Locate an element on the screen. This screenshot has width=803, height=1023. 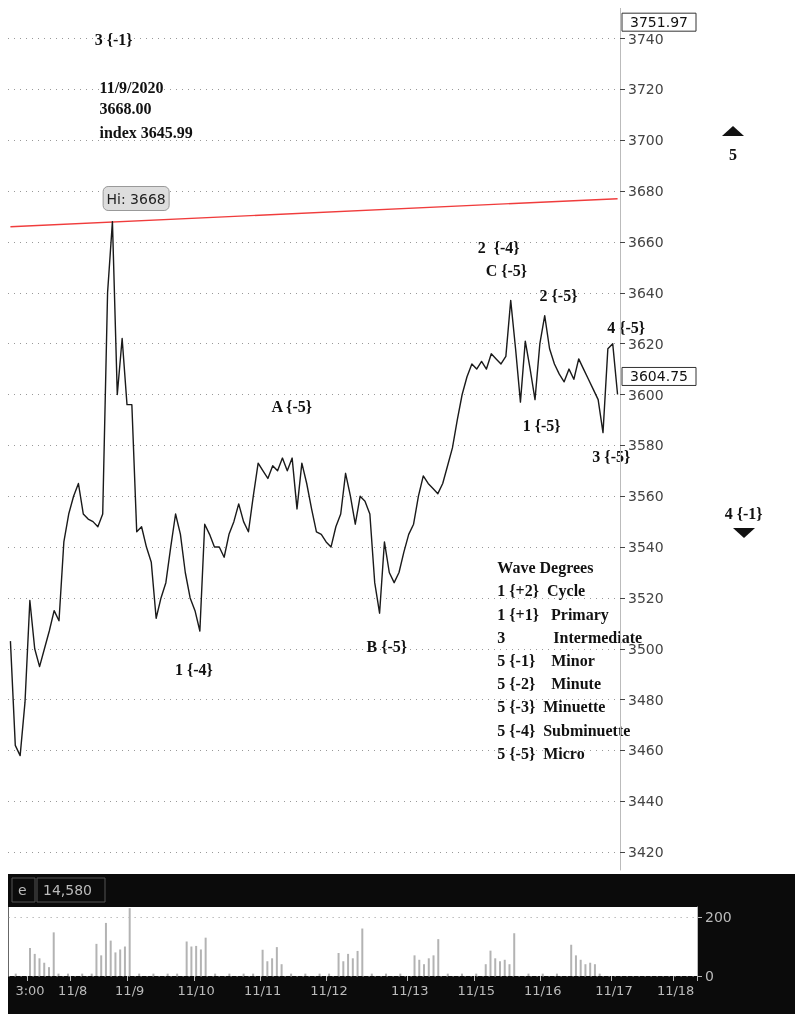
annotation: A {-5} is located at coordinates (292, 406).